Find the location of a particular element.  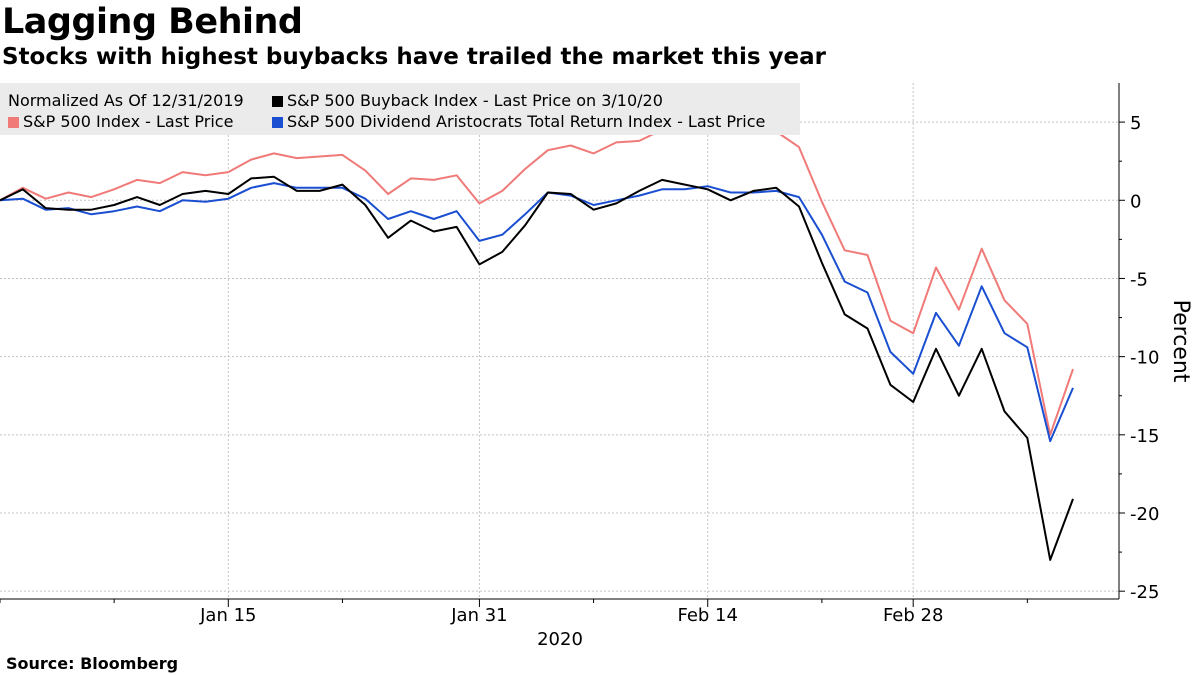

y-tick-label: 0 is located at coordinates (1135, 201).